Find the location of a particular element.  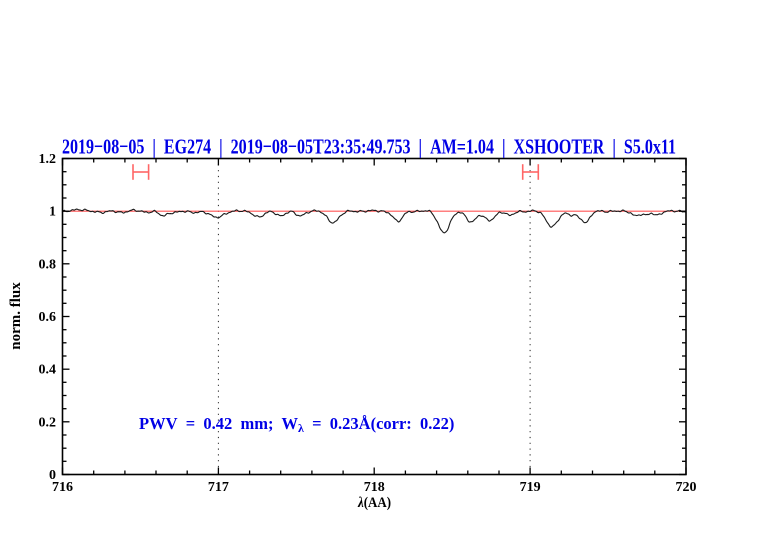

svg-text:PWV = 0.42 mm; Wλ = 0.23: PWV = 0.42 mm; Wλ = 0.23Å(corr: 0.22) is located at coordinates (296, 424).